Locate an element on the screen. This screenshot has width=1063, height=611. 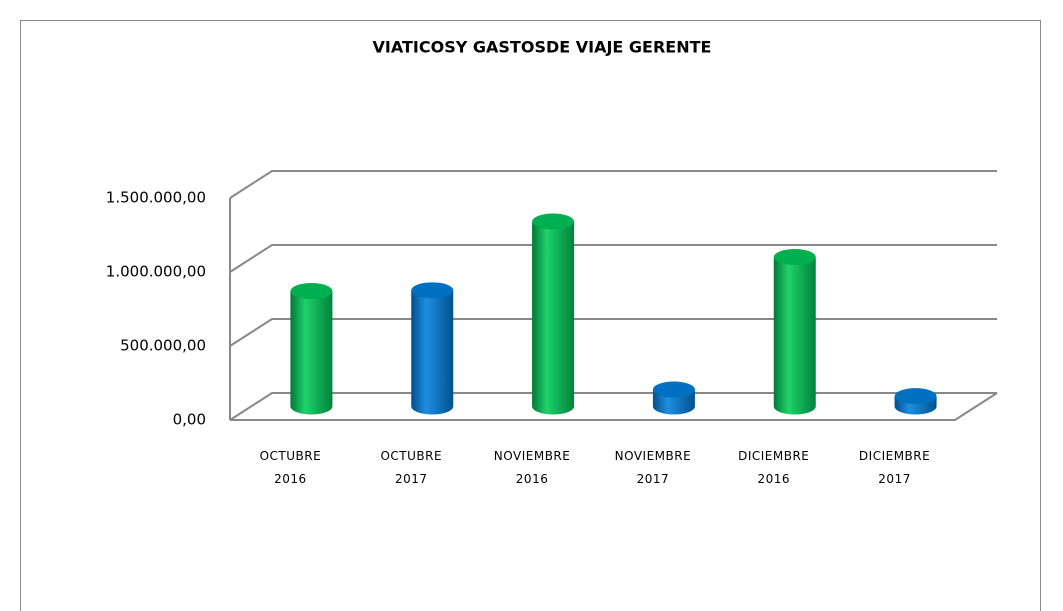
chart-title: VIATICOSY GASTOSDE VIAJE GERENTE is located at coordinates (542, 47).